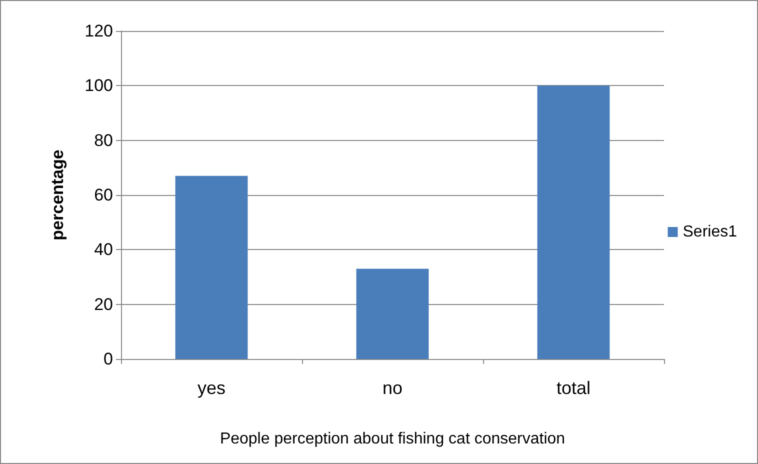  What do you see at coordinates (98, 86) in the screenshot?
I see `y-tick-label: 100` at bounding box center [98, 86].